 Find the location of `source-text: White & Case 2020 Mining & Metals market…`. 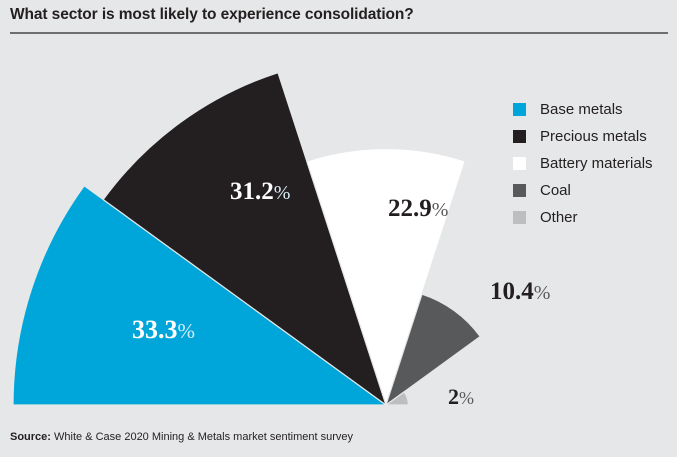

source-text: White & Case 2020 Mining & Metals market… is located at coordinates (203, 437).